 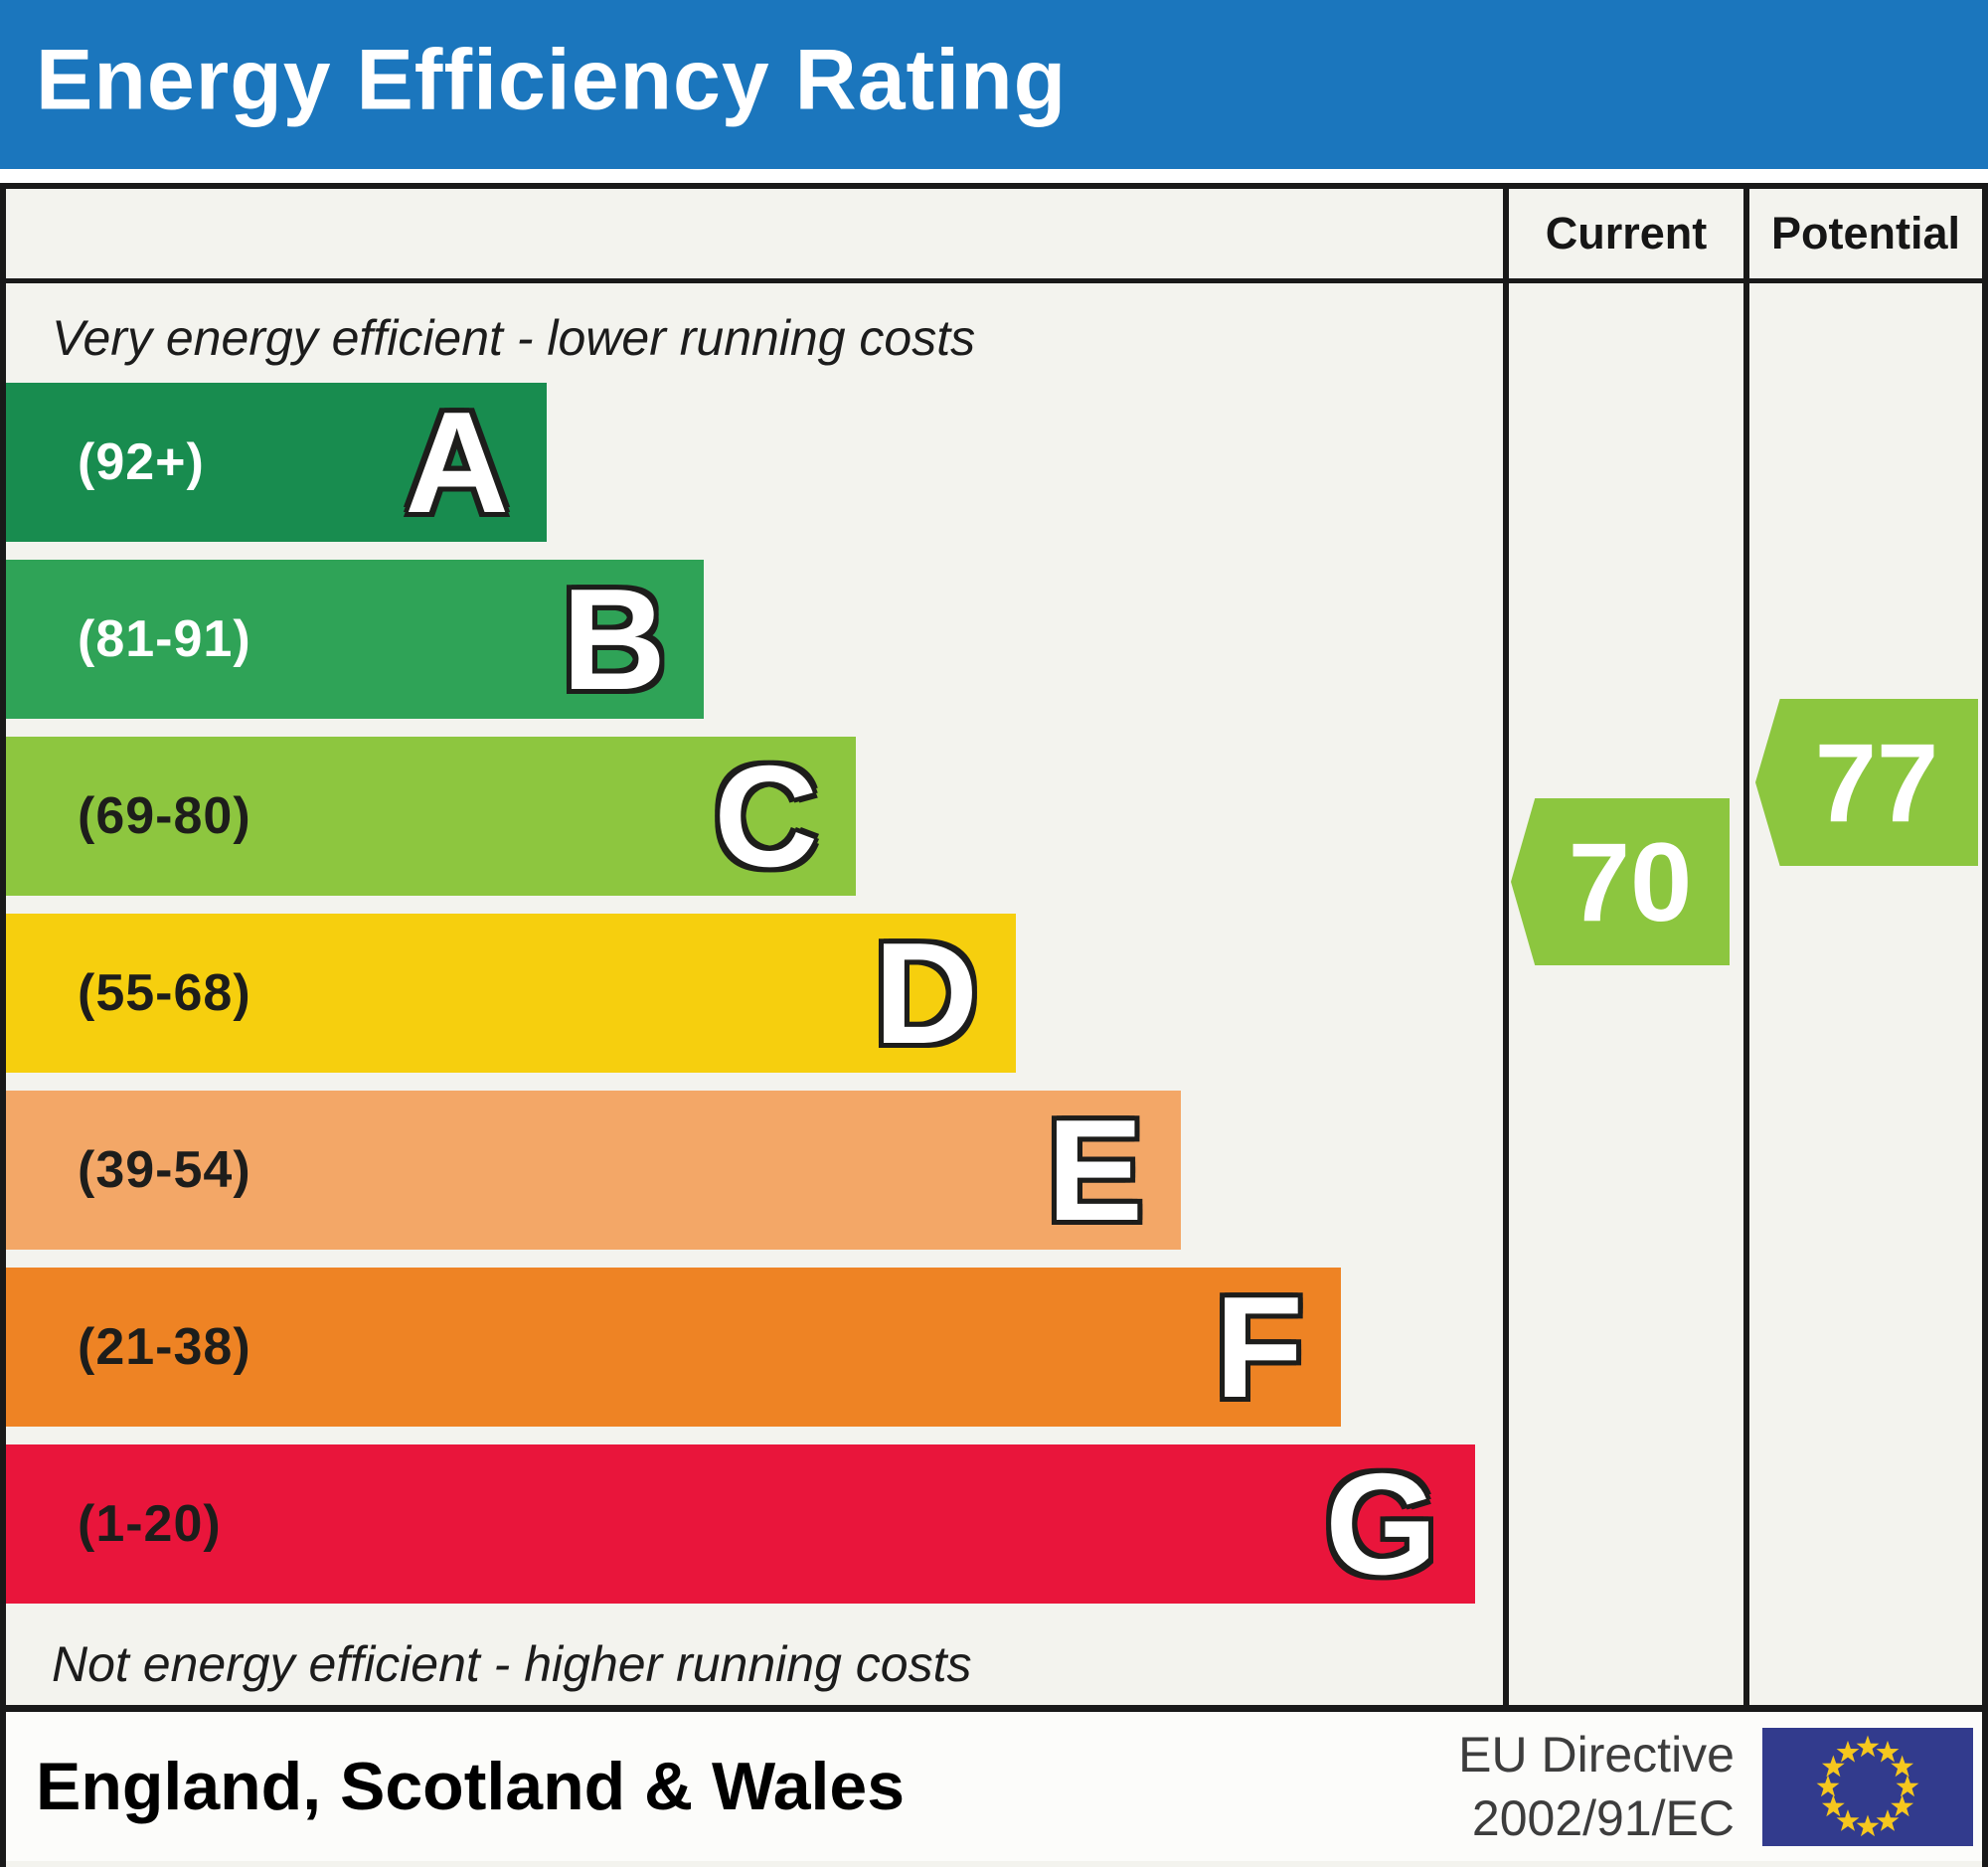 I want to click on eu-directive-line1: EU Directive, so click(x=1596, y=1754).